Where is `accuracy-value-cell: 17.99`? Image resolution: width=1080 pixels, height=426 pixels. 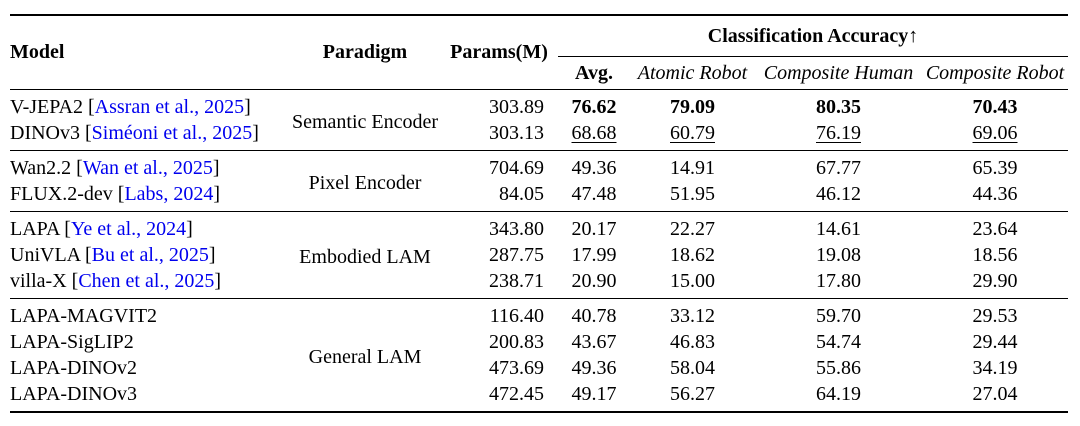 accuracy-value-cell: 17.99 is located at coordinates (594, 255).